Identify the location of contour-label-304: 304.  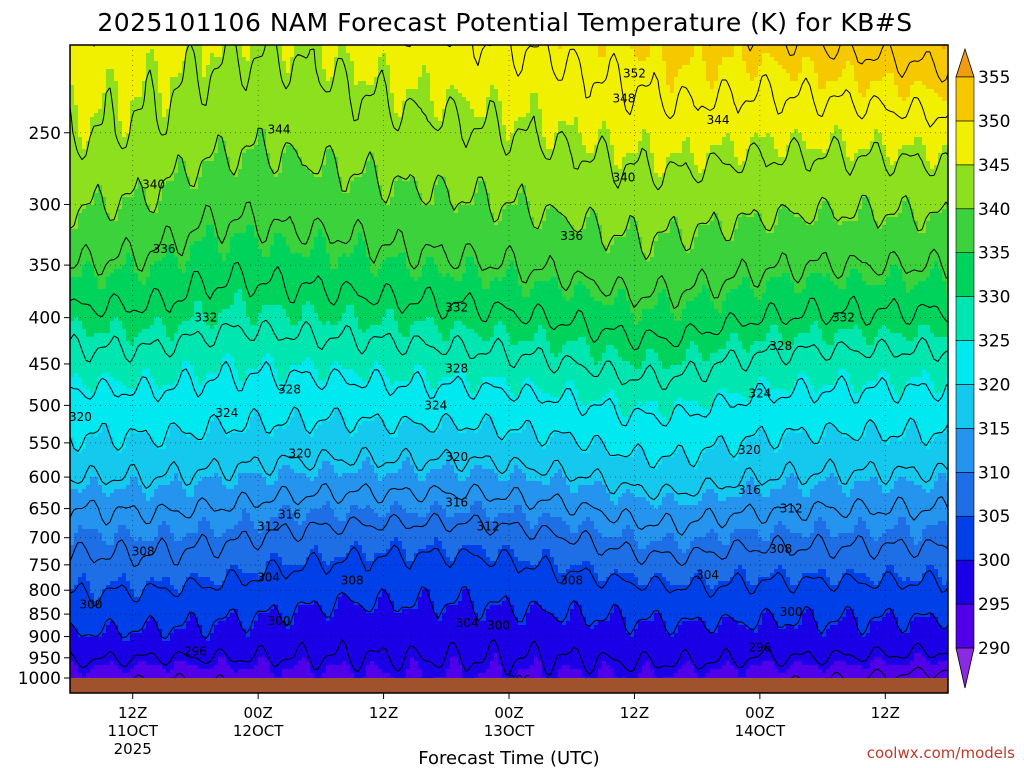
(467, 623).